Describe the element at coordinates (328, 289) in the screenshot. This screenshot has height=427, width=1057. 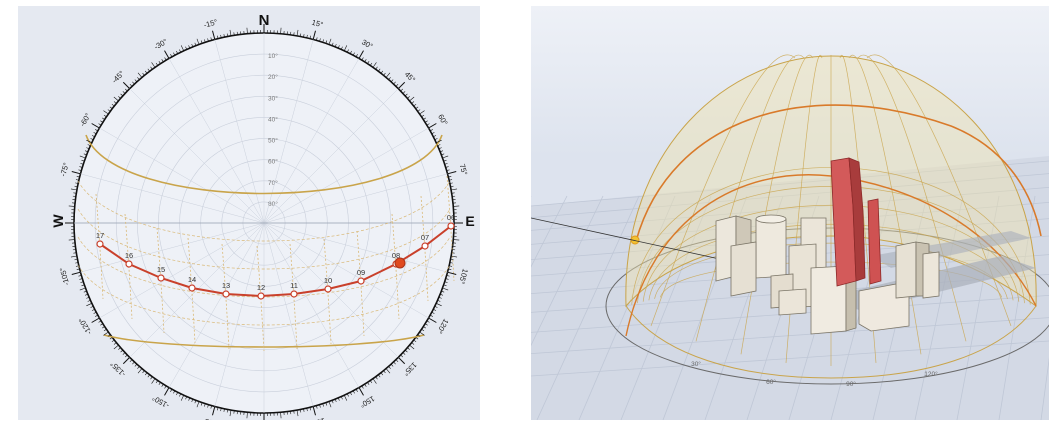
I see `hour-marker` at that location.